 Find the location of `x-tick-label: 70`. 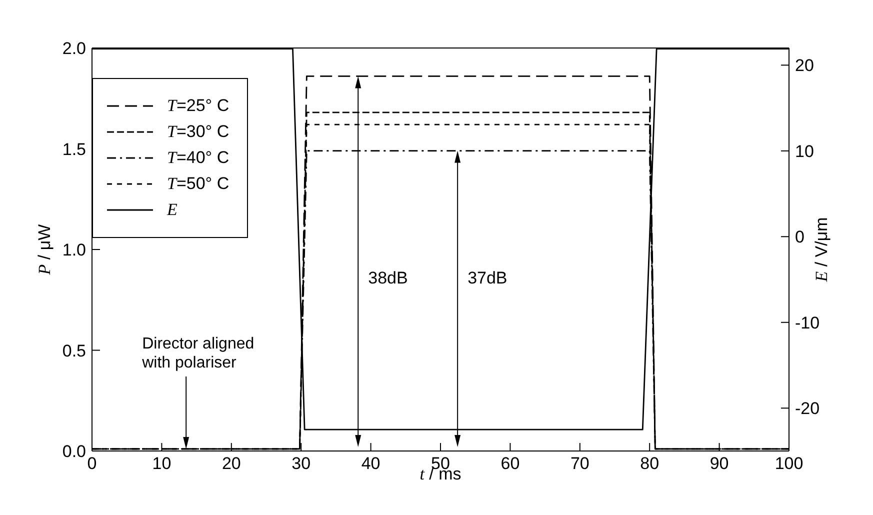

x-tick-label: 70 is located at coordinates (580, 464).